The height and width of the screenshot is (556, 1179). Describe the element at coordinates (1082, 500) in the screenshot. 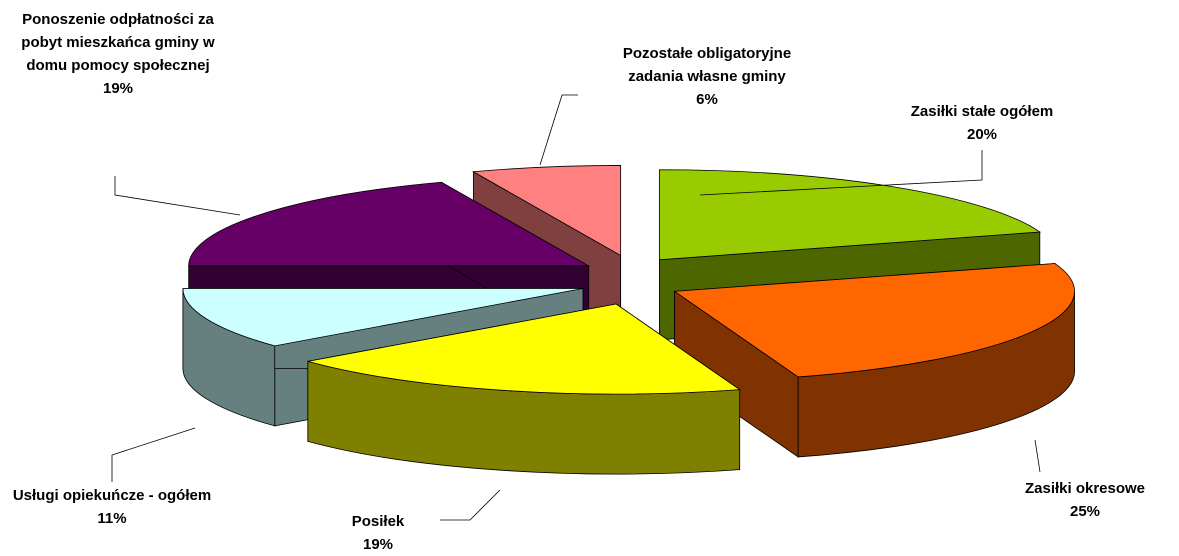

I see `data-label: Zasiłki okresowe 25%` at that location.